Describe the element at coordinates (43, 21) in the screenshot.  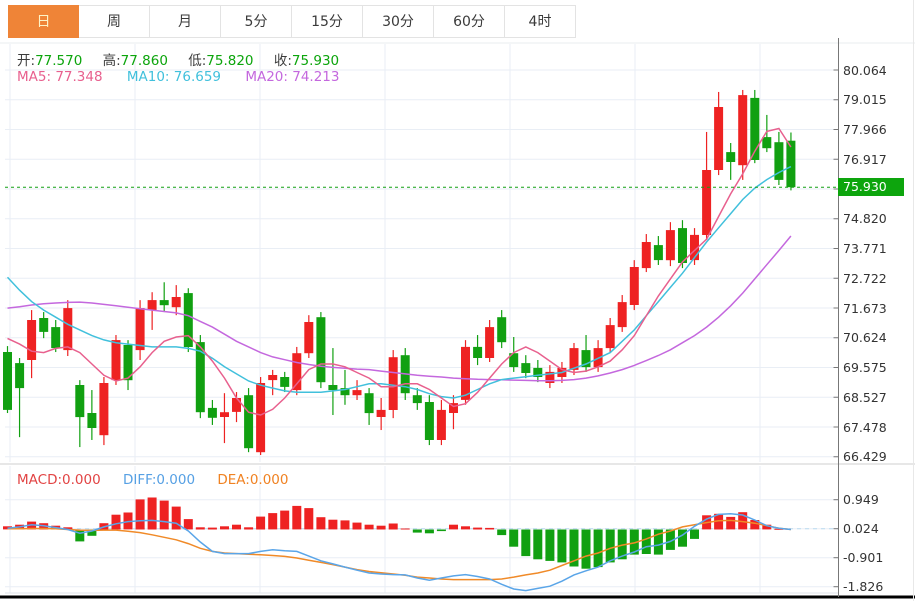
I see `tab-日: 日` at that location.